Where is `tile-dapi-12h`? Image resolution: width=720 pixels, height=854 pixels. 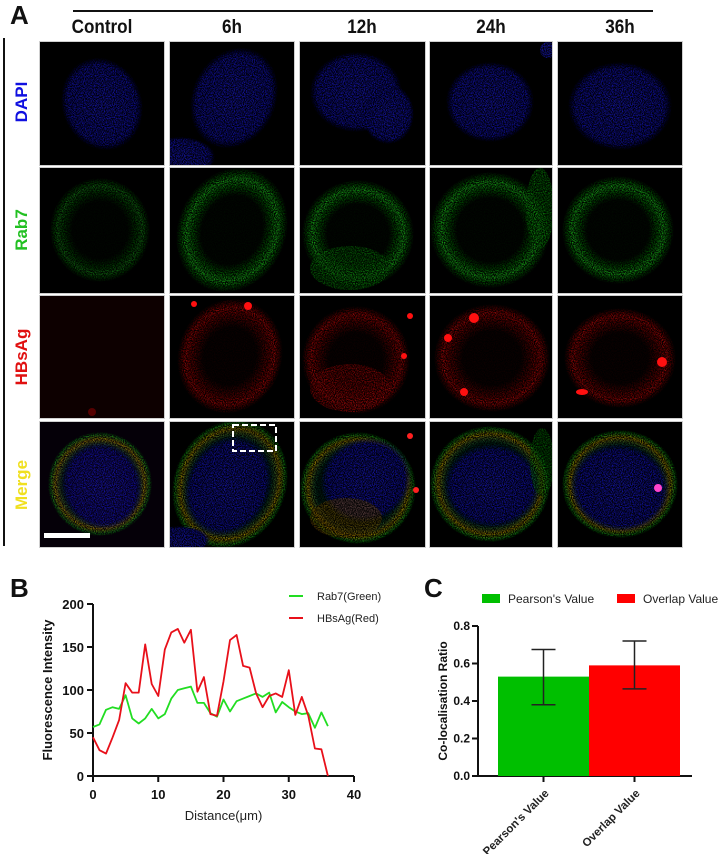 tile-dapi-12h is located at coordinates (362, 103).